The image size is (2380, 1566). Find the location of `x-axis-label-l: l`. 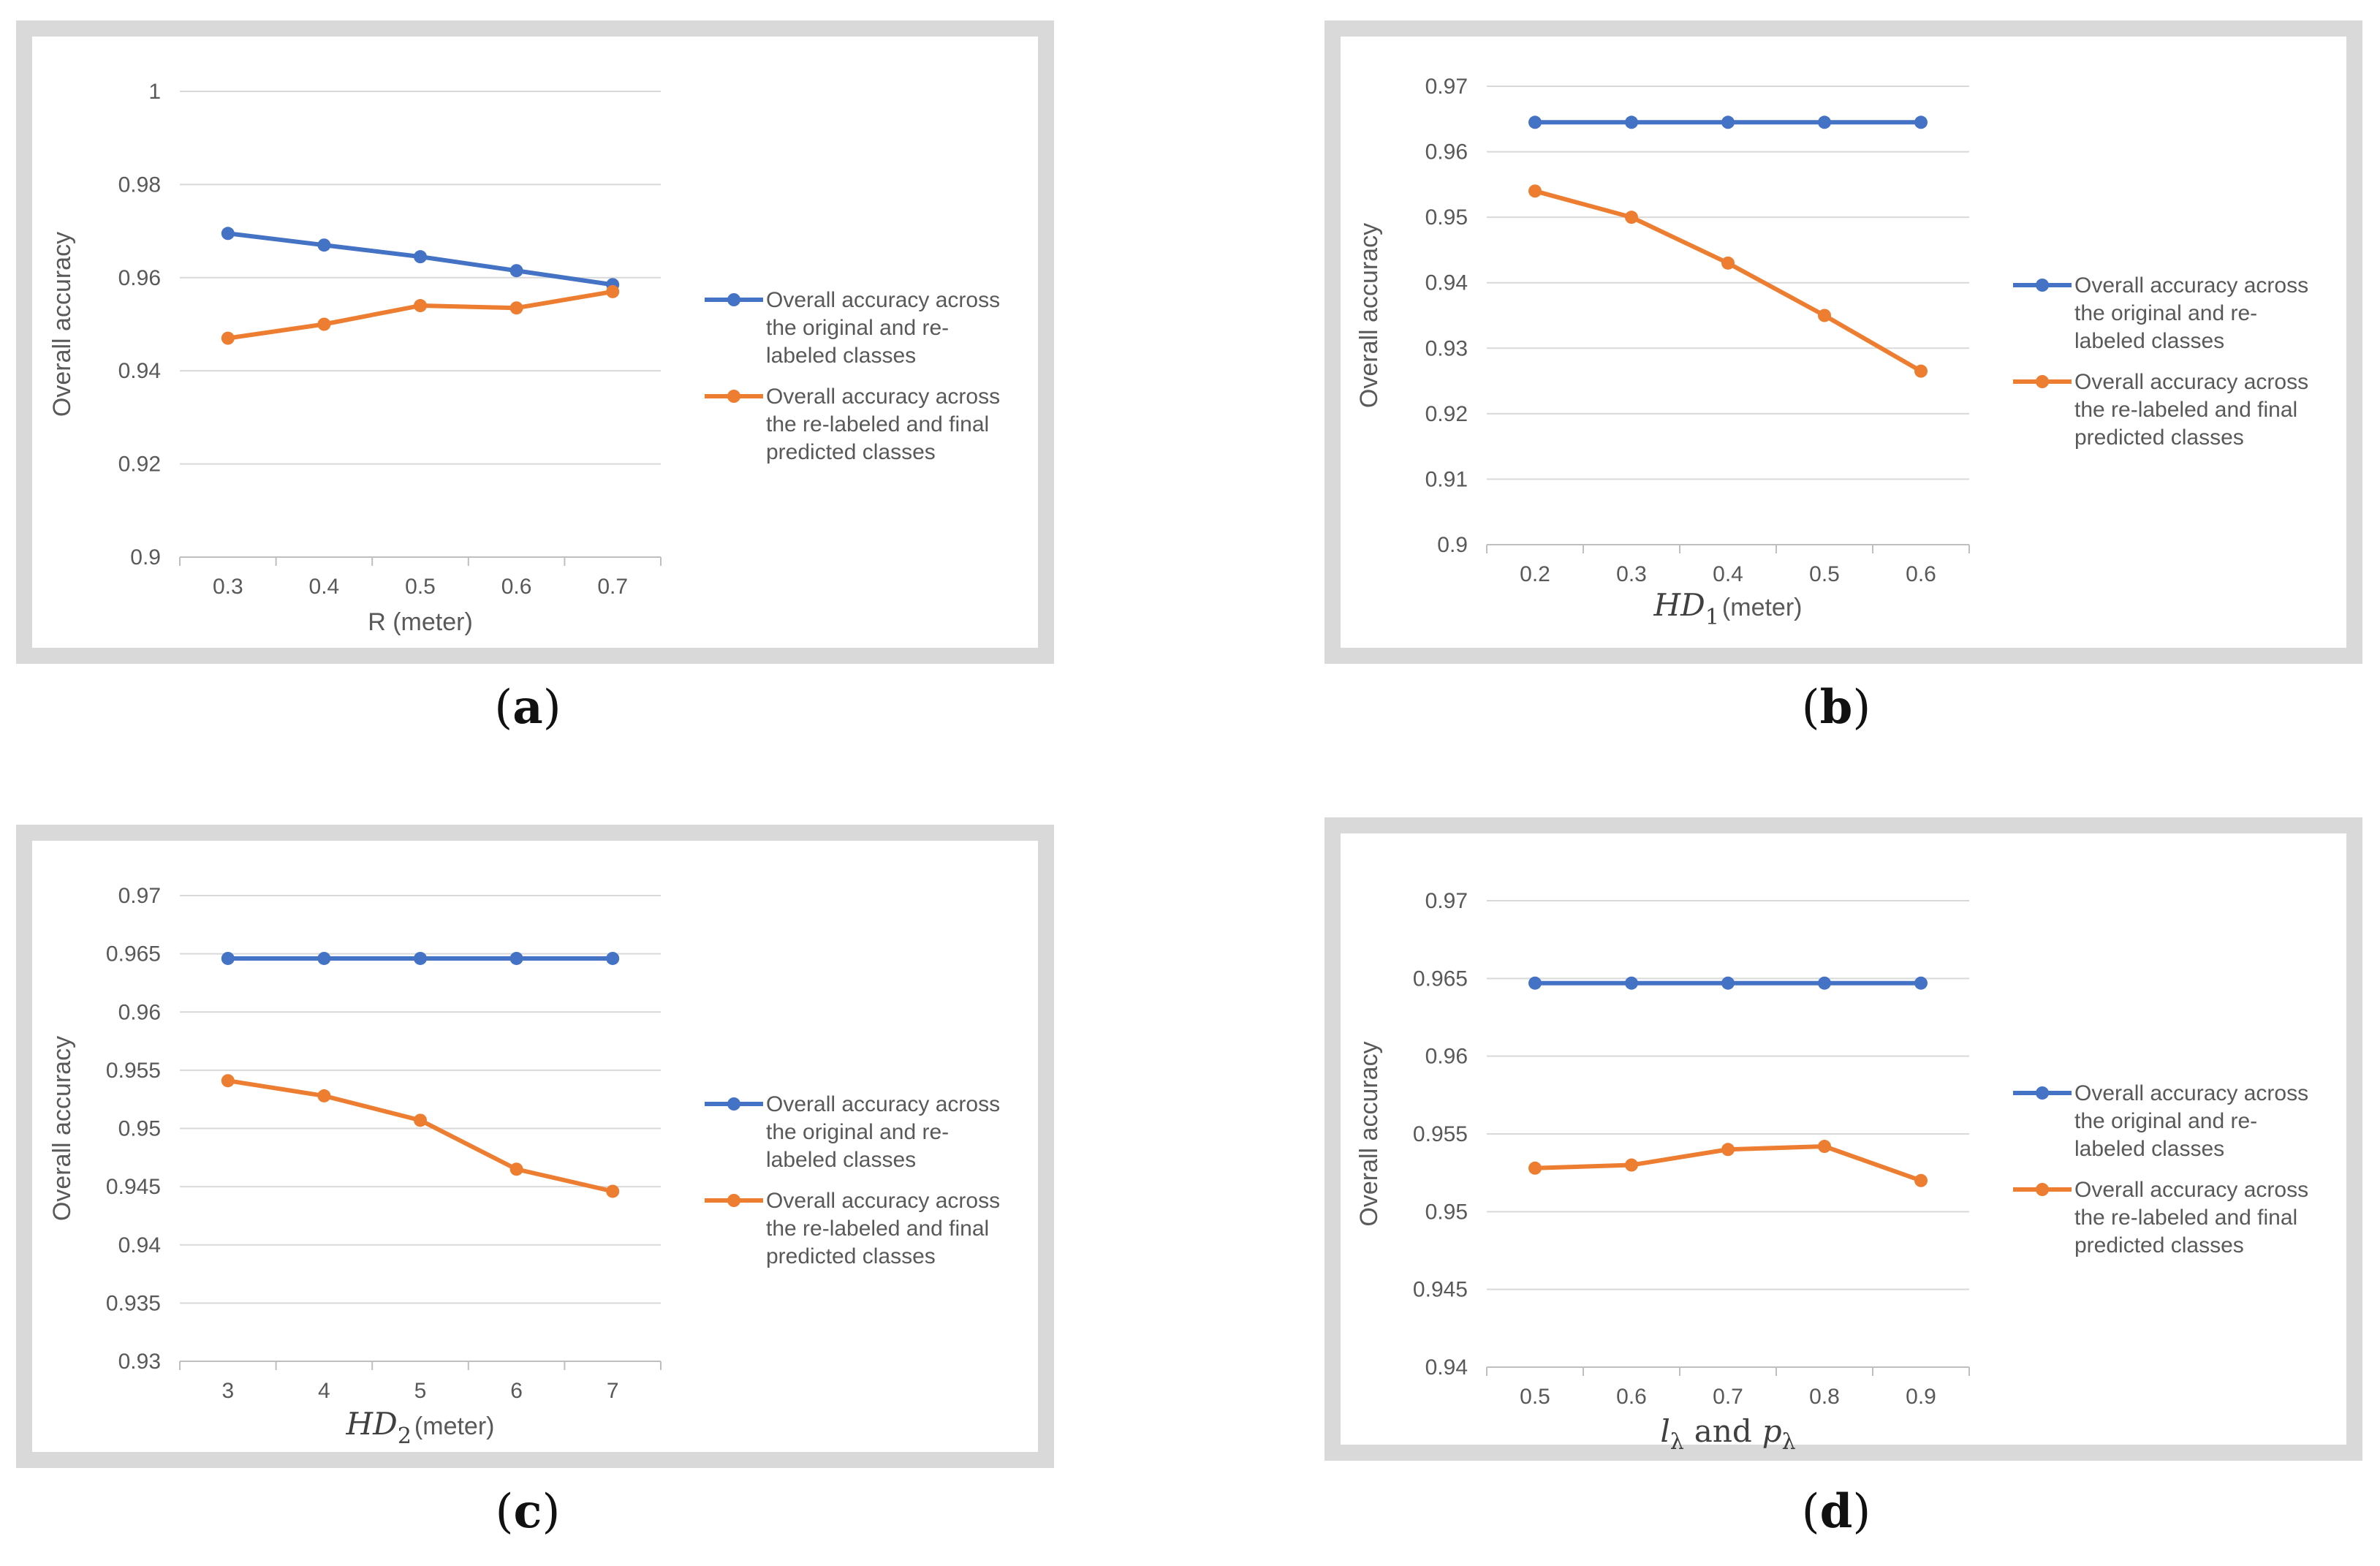

x-axis-label-l: l is located at coordinates (1665, 1431).